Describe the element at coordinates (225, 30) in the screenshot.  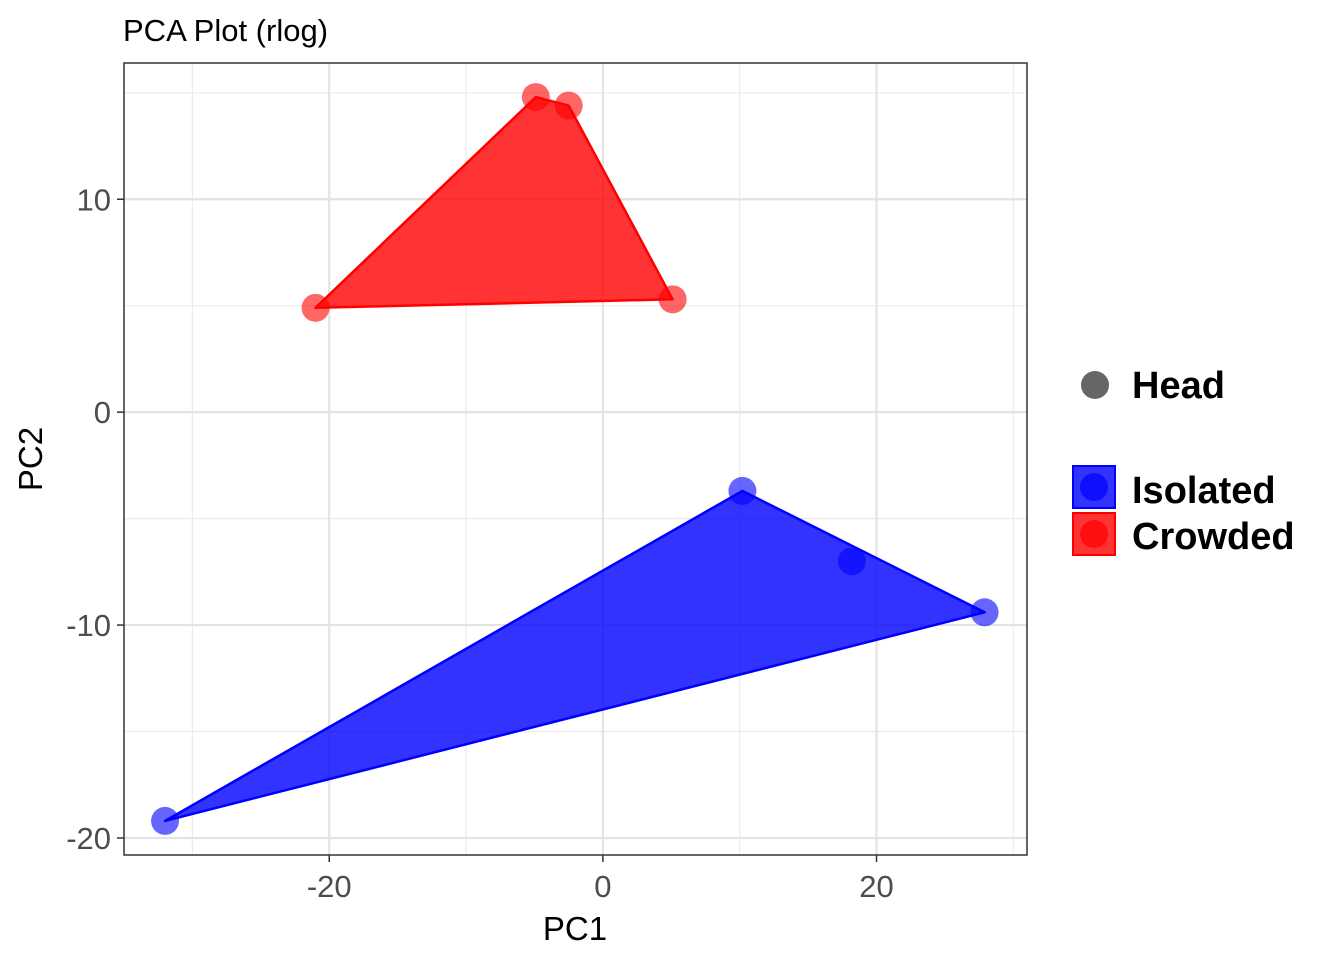
I see `chart-title: PCA Plot (rlog)` at that location.